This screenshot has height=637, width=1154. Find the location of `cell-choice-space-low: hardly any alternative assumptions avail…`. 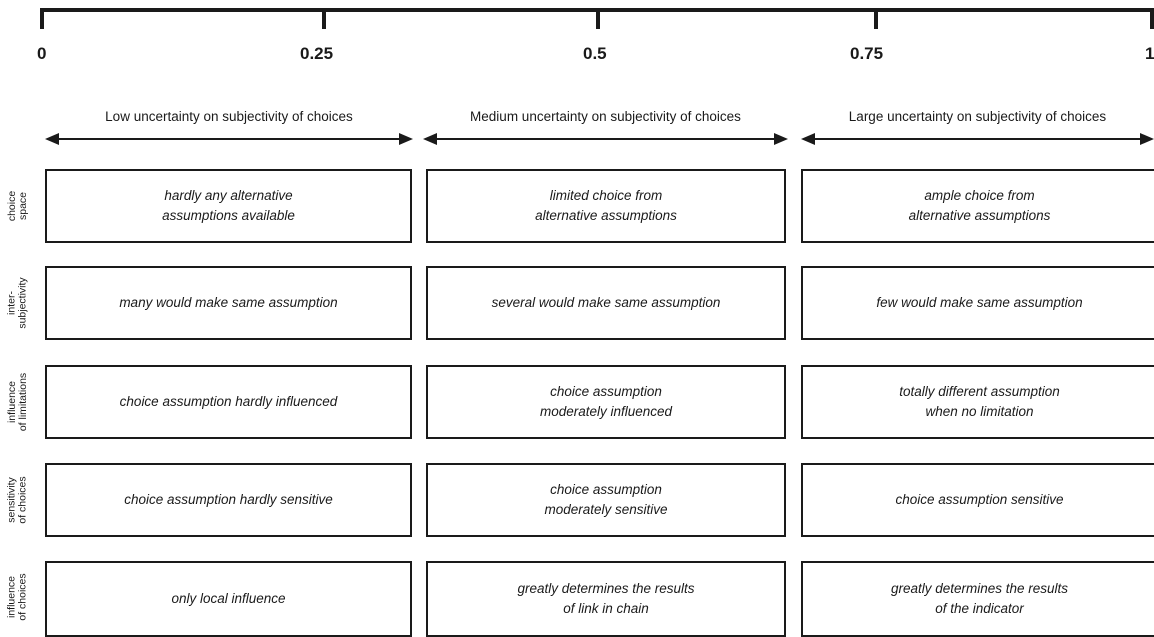

cell-choice-space-low: hardly any alternative assumptions avail… is located at coordinates (228, 206).